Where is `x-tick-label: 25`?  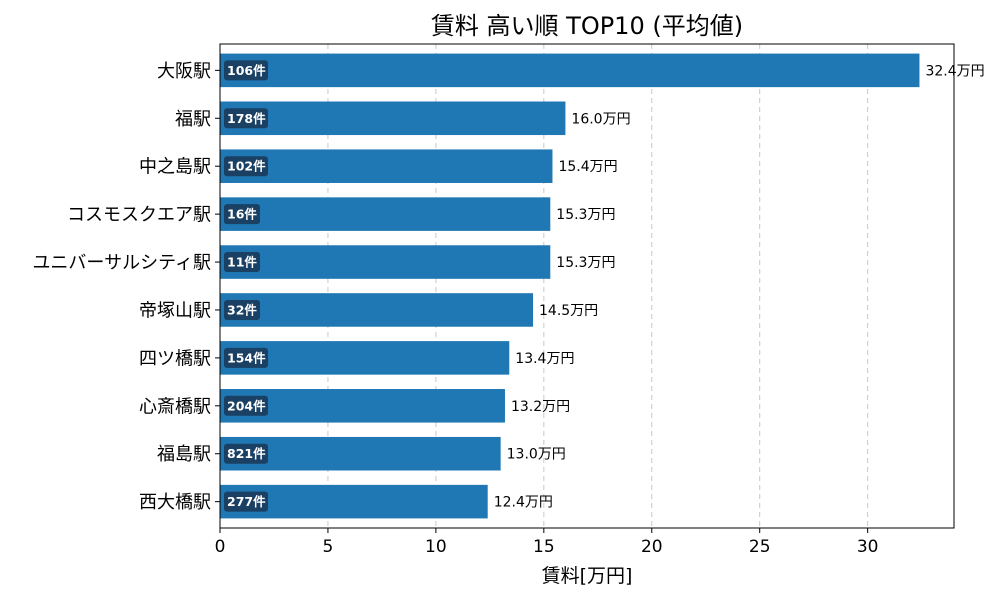 x-tick-label: 25 is located at coordinates (760, 547).